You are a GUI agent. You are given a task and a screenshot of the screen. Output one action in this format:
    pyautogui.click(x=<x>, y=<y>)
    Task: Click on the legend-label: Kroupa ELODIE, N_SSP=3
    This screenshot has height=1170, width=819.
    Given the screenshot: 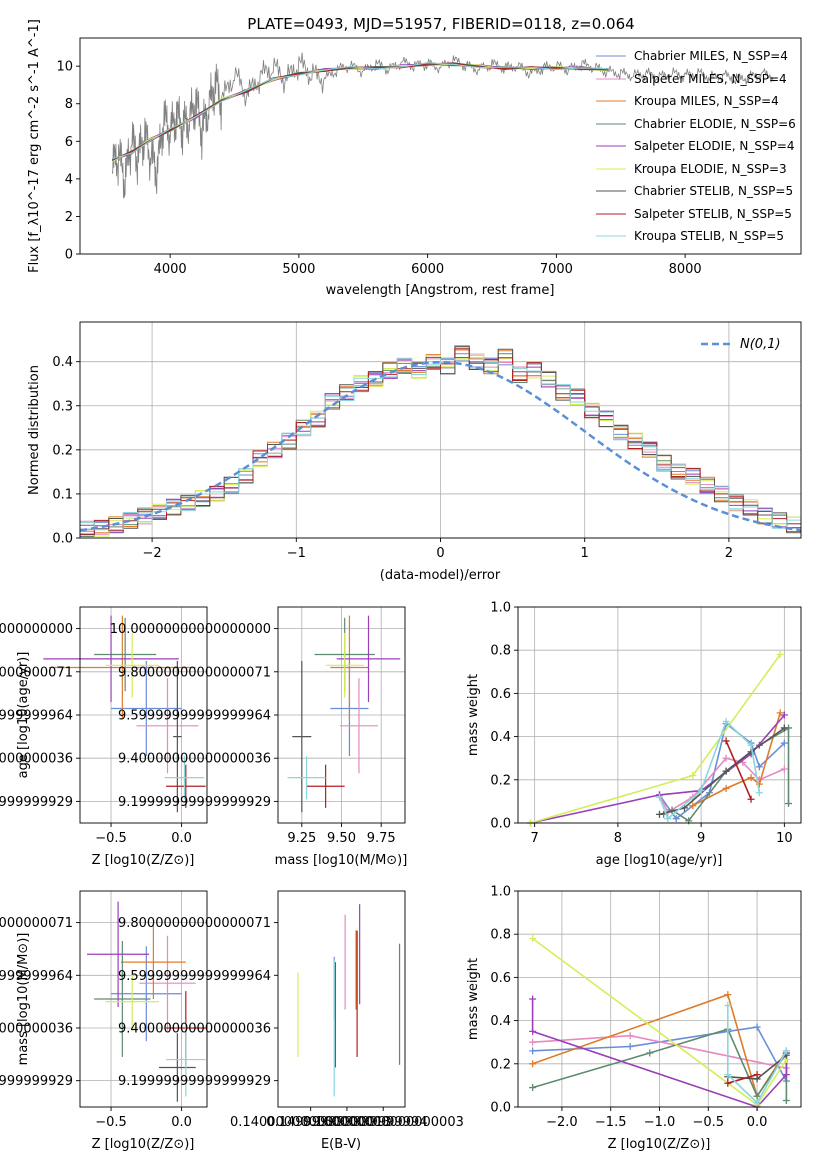 What is the action you would take?
    pyautogui.click(x=710, y=169)
    